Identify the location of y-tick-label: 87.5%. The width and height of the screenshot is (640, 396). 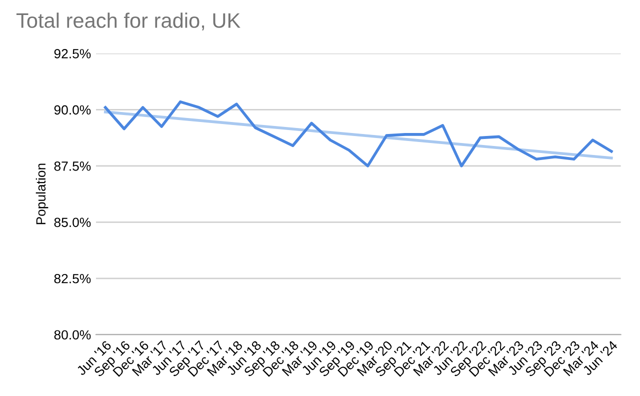
(72, 166).